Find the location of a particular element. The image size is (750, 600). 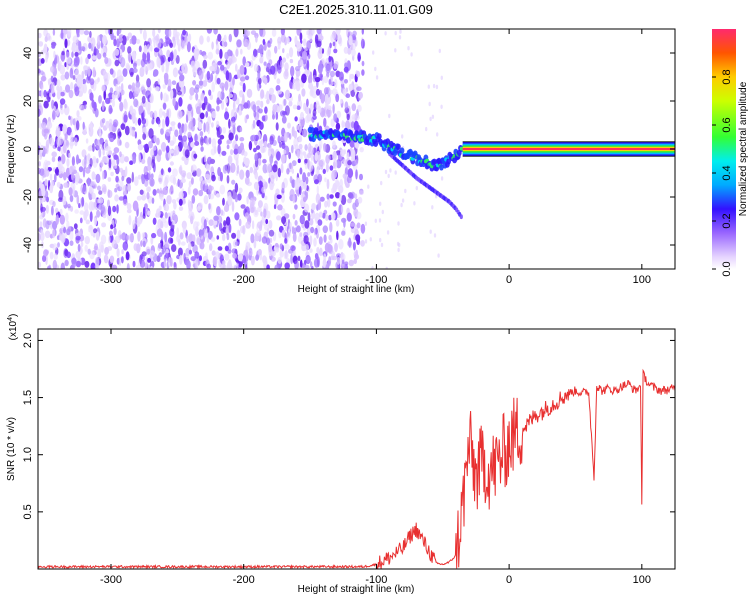

colorbar is located at coordinates (724, 149).